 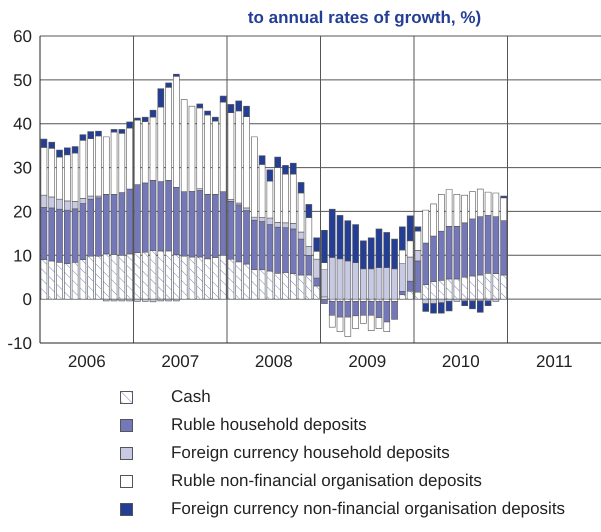 What do you see at coordinates (191, 397) in the screenshot?
I see `legend-label: Cash` at bounding box center [191, 397].